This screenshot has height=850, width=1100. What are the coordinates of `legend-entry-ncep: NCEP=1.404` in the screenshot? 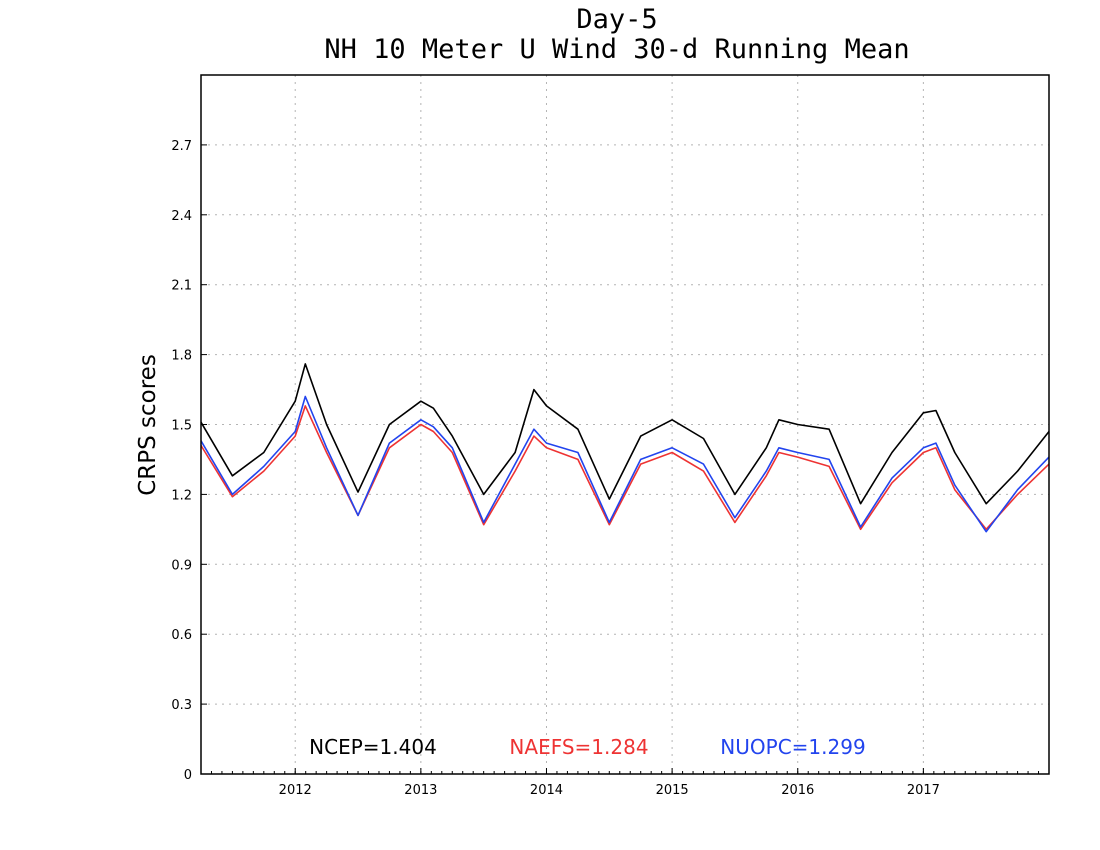 It's located at (373, 747).